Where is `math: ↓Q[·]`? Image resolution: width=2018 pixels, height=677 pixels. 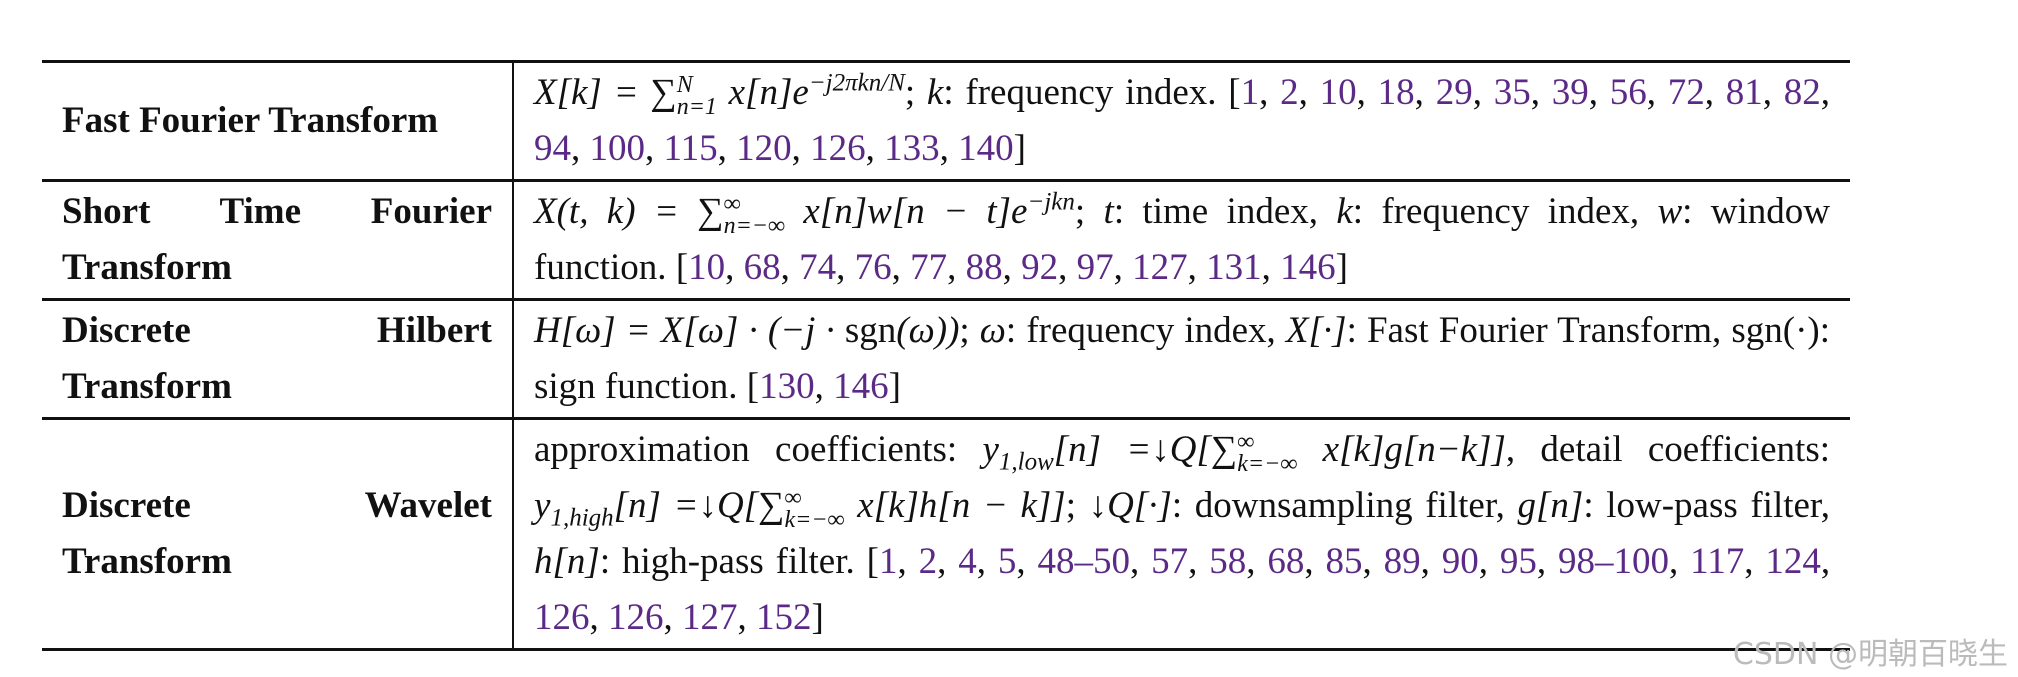
math: ↓Q[·] is located at coordinates (1130, 505).